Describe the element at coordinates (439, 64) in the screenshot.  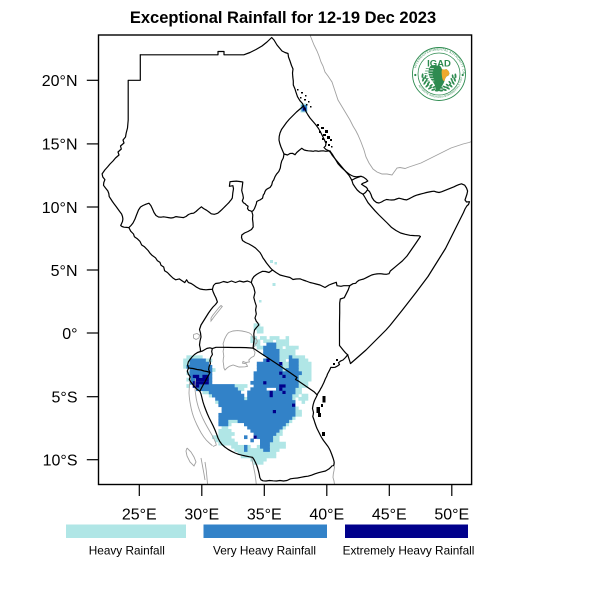
I see `svg-text: IGAD` at that location.